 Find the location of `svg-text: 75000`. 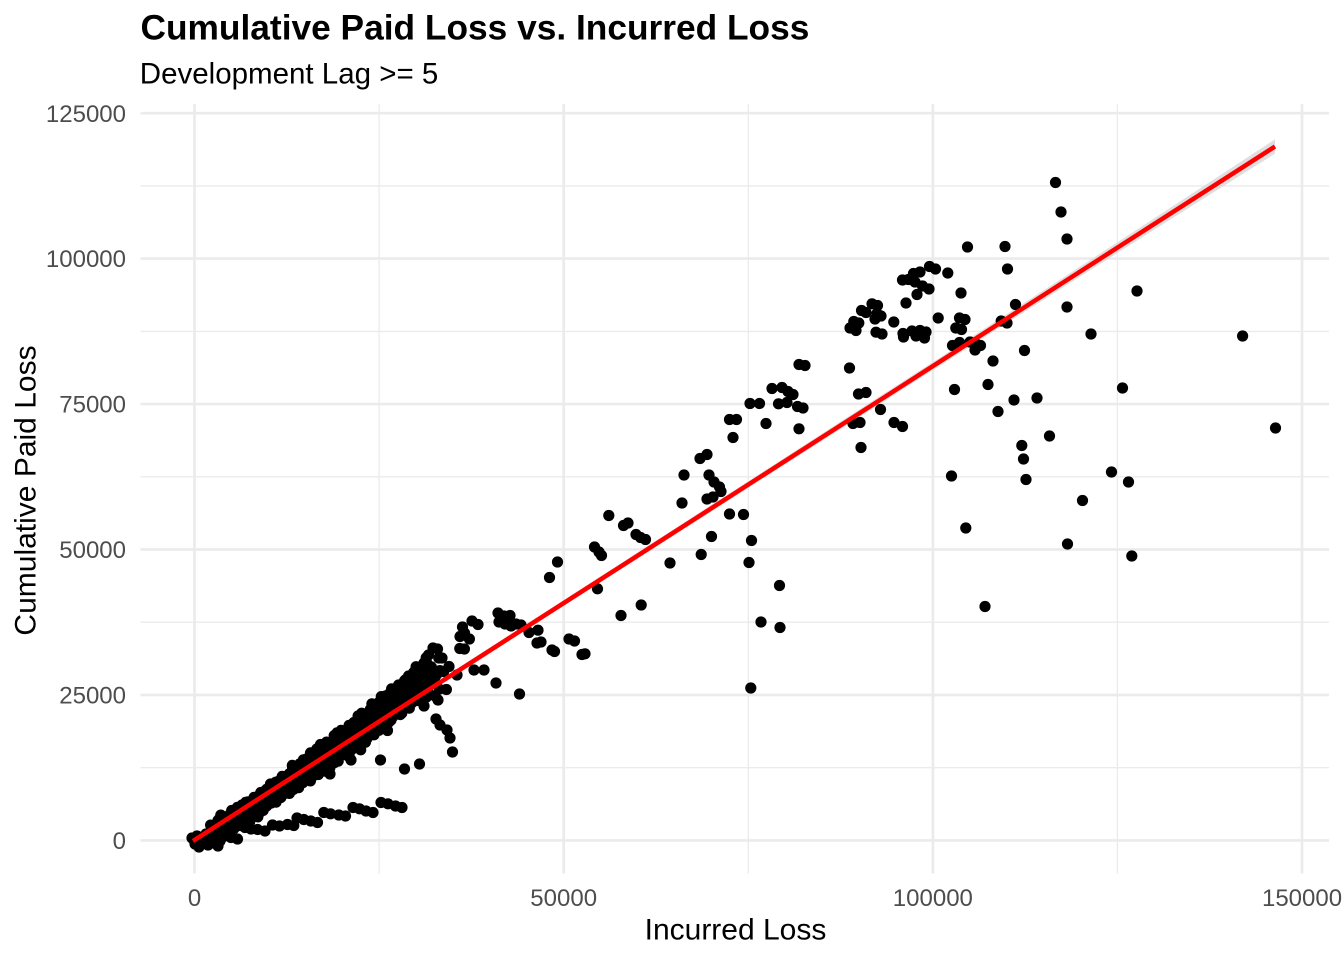

svg-text: 75000 is located at coordinates (92, 405).